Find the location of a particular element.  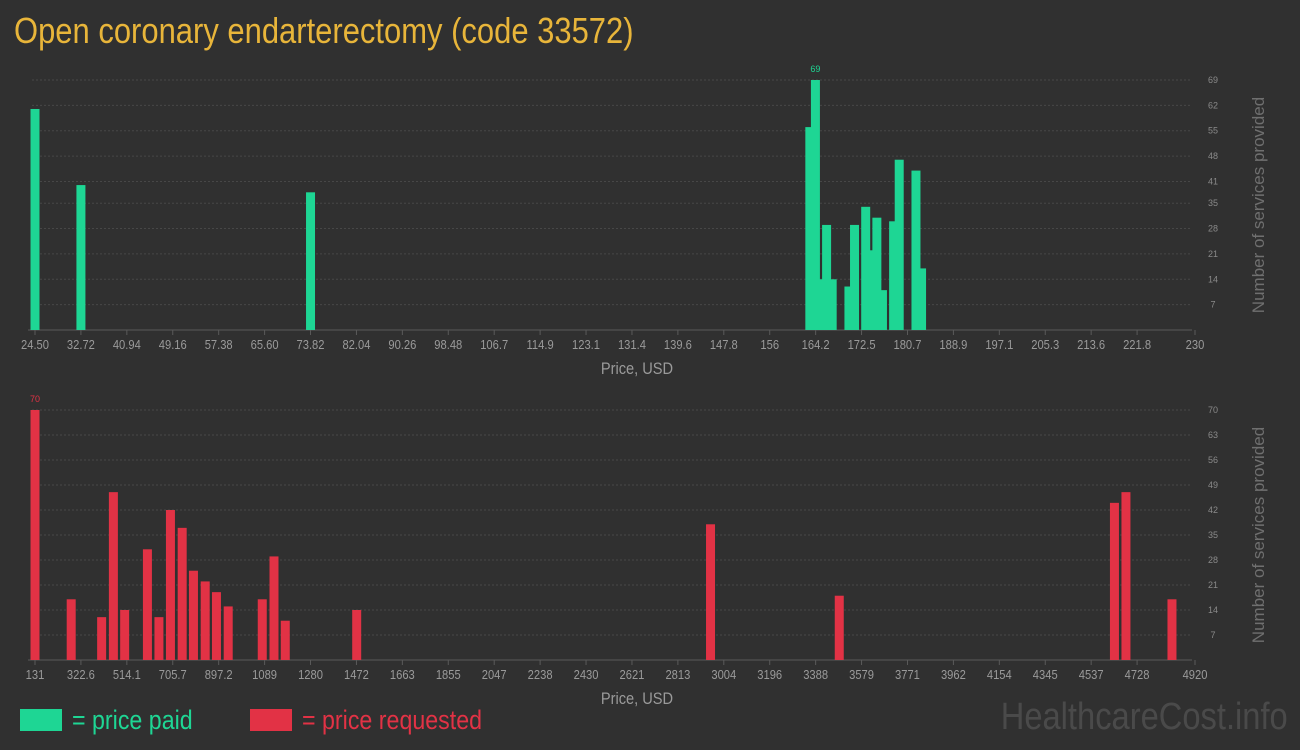

legend-requested: = price requested is located at coordinates (380, 720).